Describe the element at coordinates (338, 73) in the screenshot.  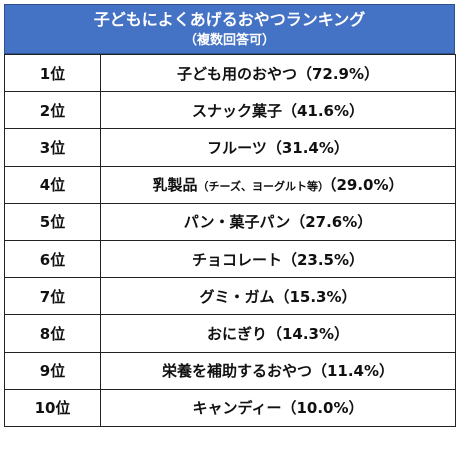
I see `item-percentage: （72.9%）` at that location.